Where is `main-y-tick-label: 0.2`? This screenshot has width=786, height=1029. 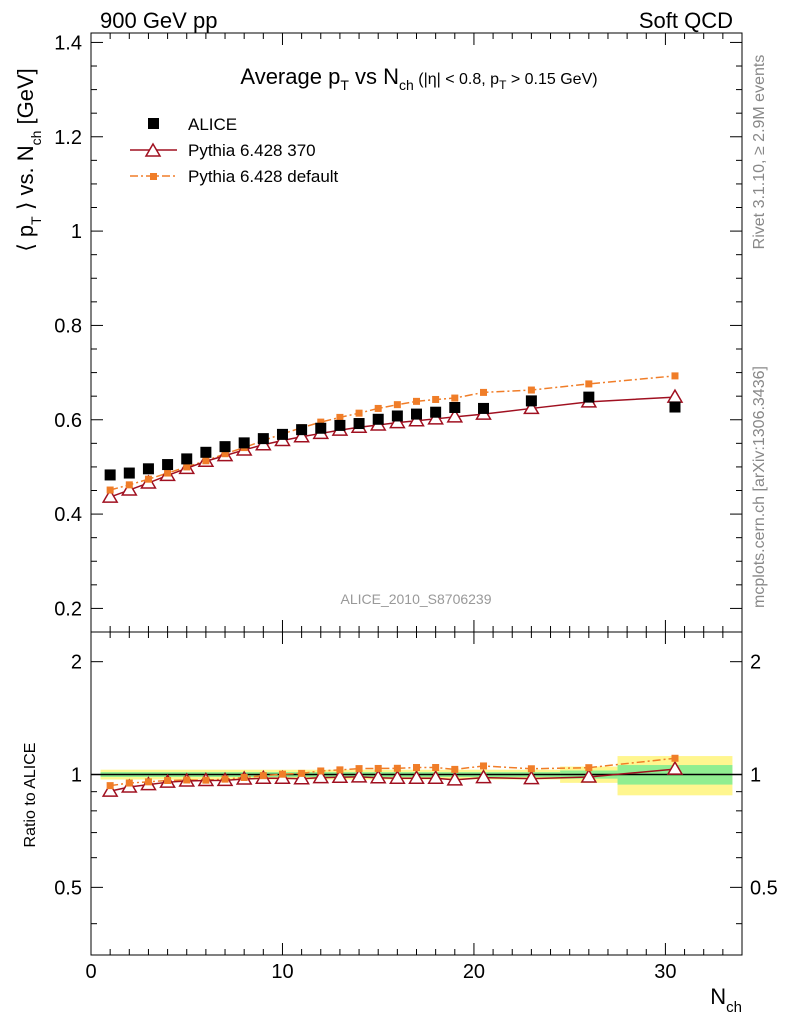
main-y-tick-label: 0.2 is located at coordinates (68, 609).